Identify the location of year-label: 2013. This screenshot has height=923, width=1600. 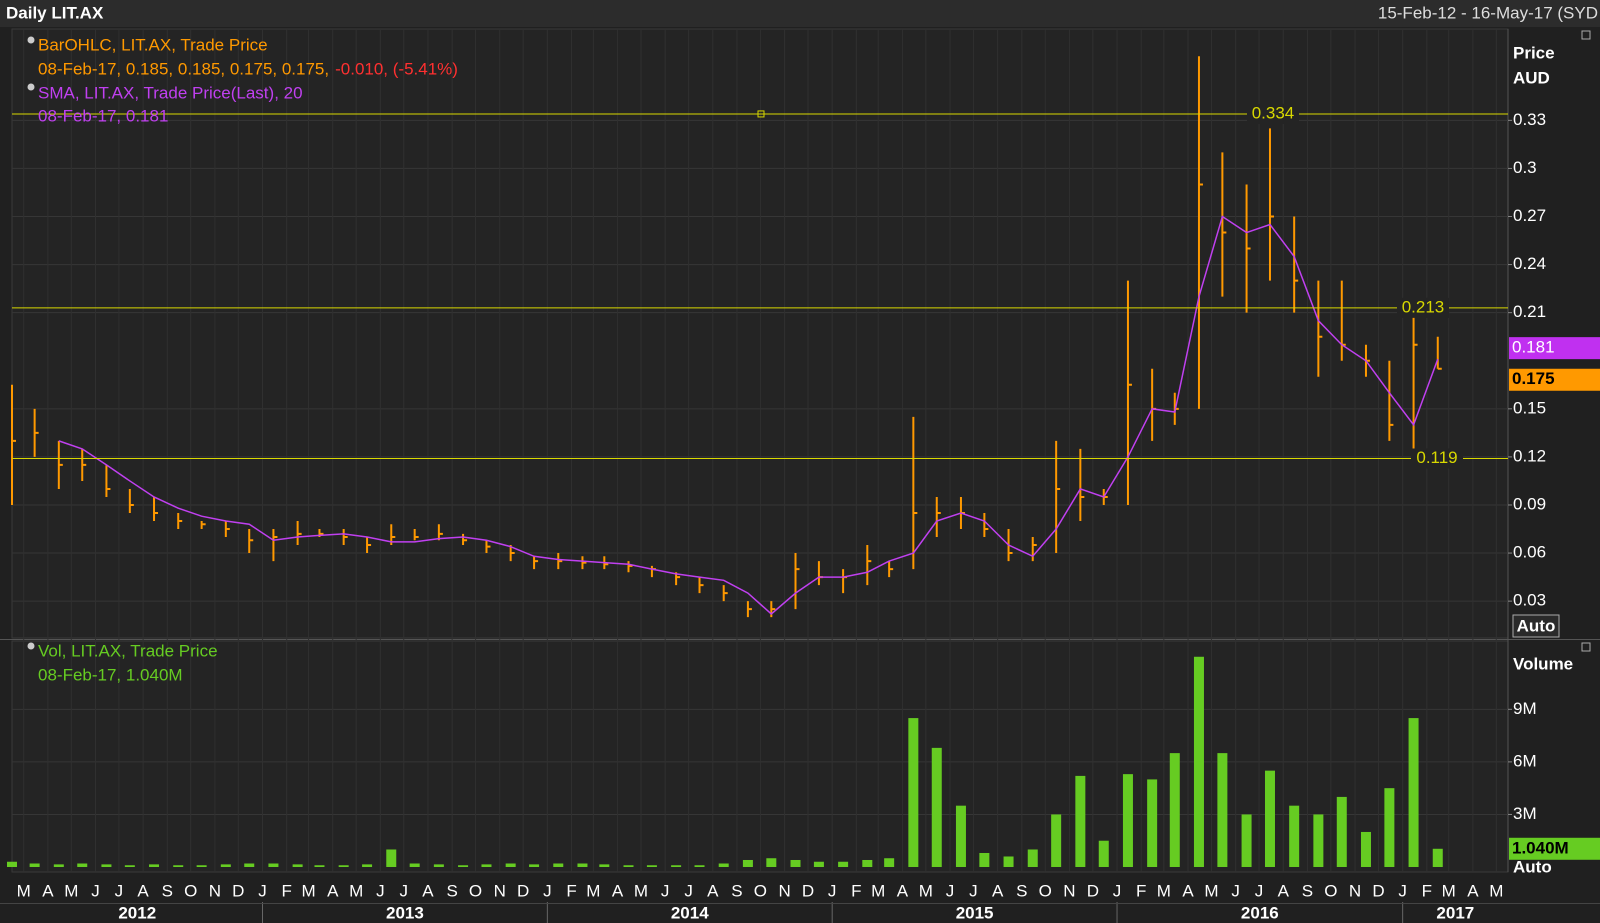
(405, 912).